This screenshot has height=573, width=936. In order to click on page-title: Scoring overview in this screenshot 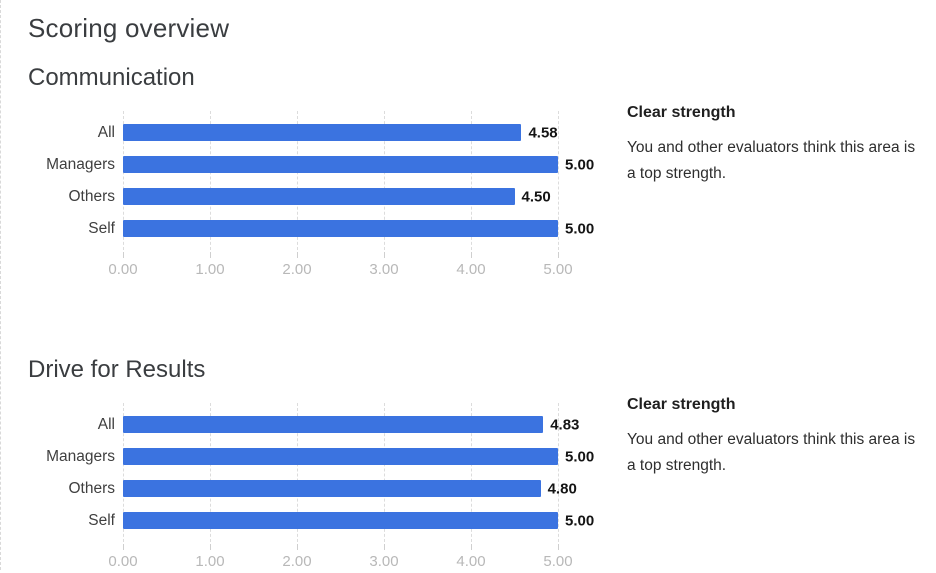, I will do `click(129, 28)`.